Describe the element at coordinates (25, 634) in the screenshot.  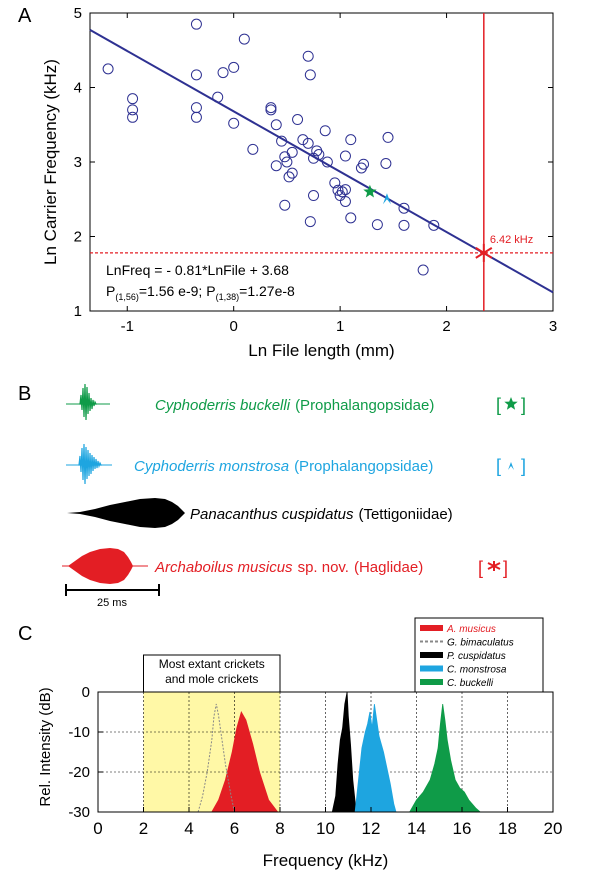
I see `panel-label-c: C` at that location.